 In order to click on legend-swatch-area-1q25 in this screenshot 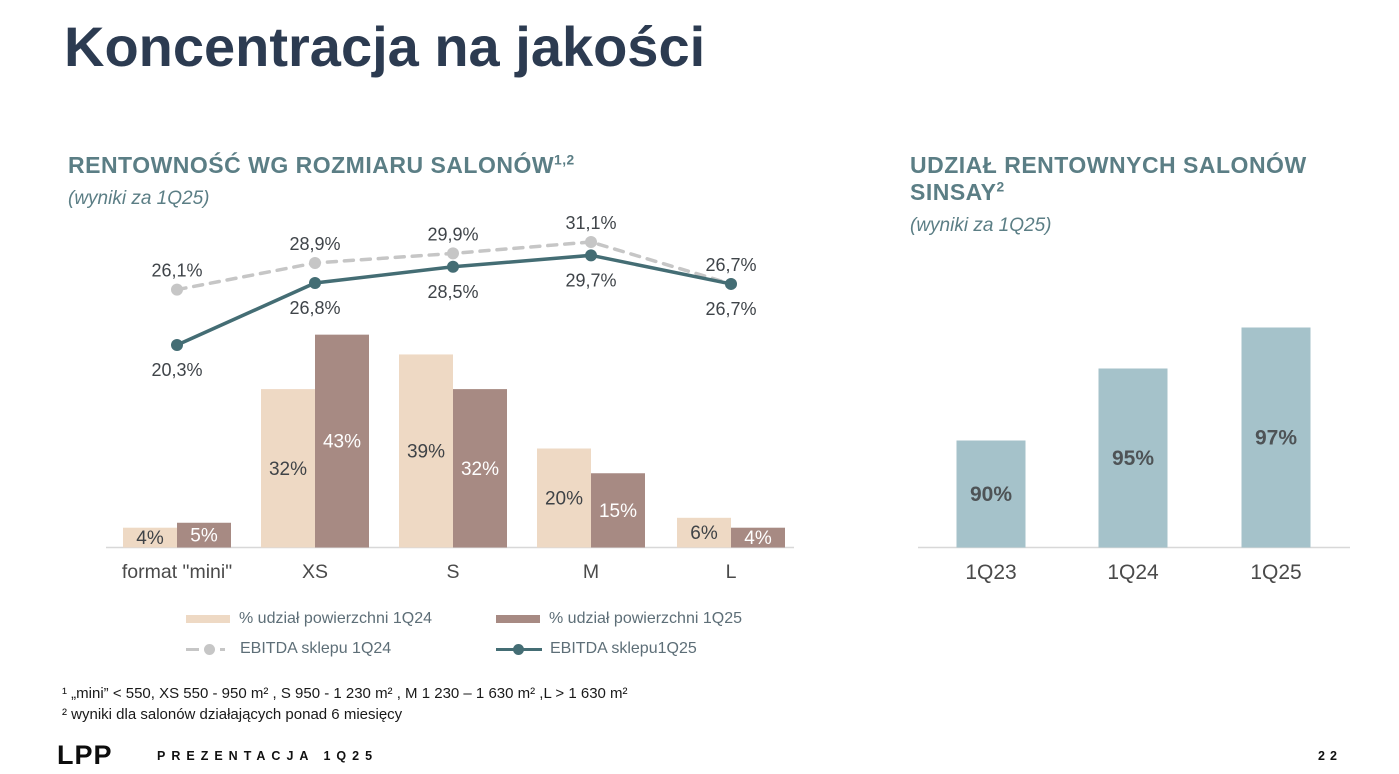, I will do `click(518, 619)`.